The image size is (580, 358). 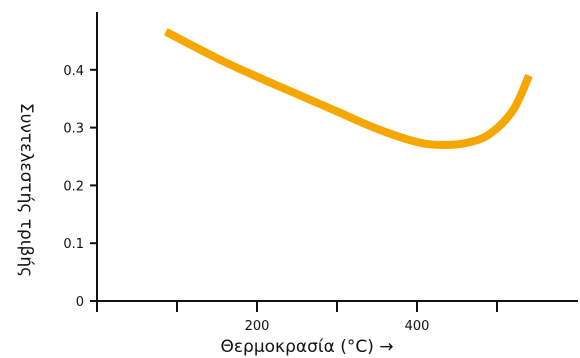 I want to click on y-axis-title: Συντελεστής τριβής, so click(x=26, y=190).